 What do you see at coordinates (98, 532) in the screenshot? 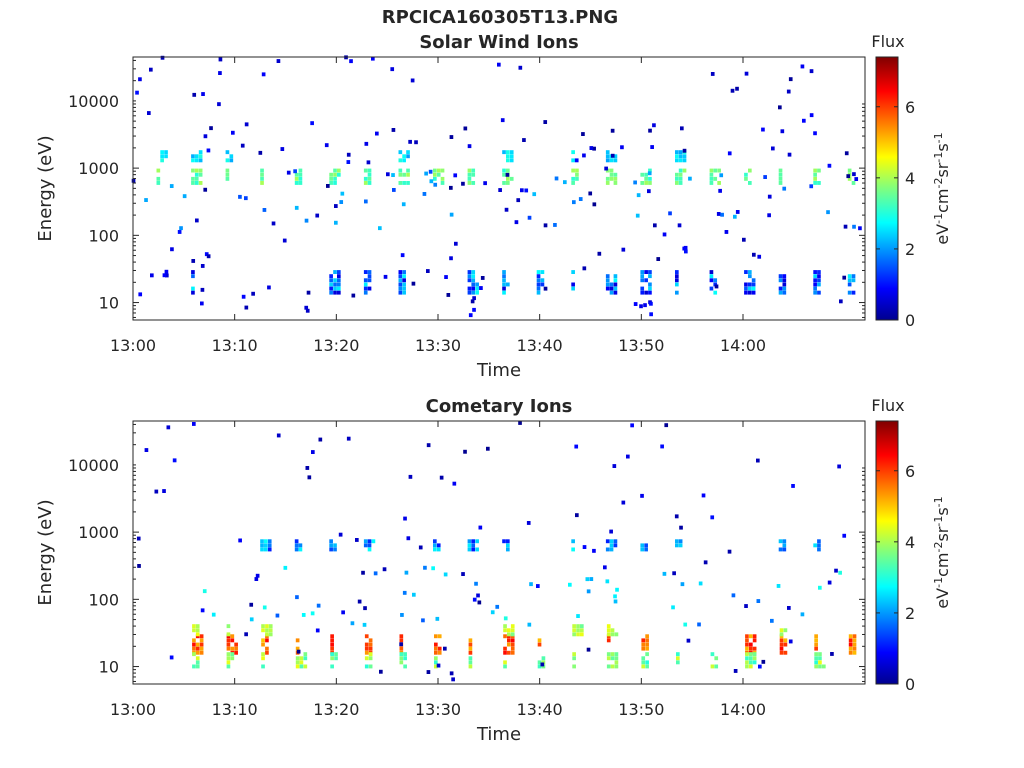
I see `y-tick-label: 1000` at bounding box center [98, 532].